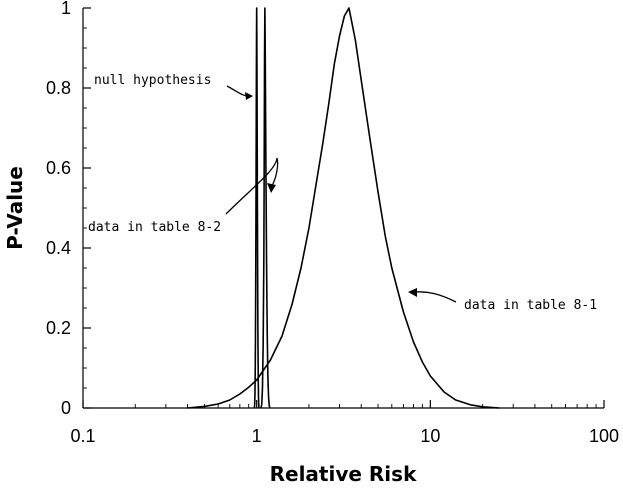 This screenshot has width=623, height=489. Describe the element at coordinates (58, 88) in the screenshot. I see `y-tick-label: 0.8` at that location.